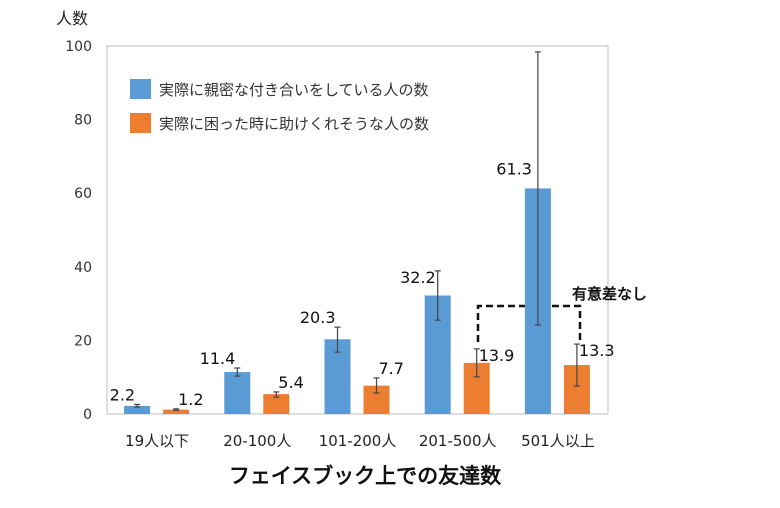  I want to click on data-label: 32.2, so click(418, 277).